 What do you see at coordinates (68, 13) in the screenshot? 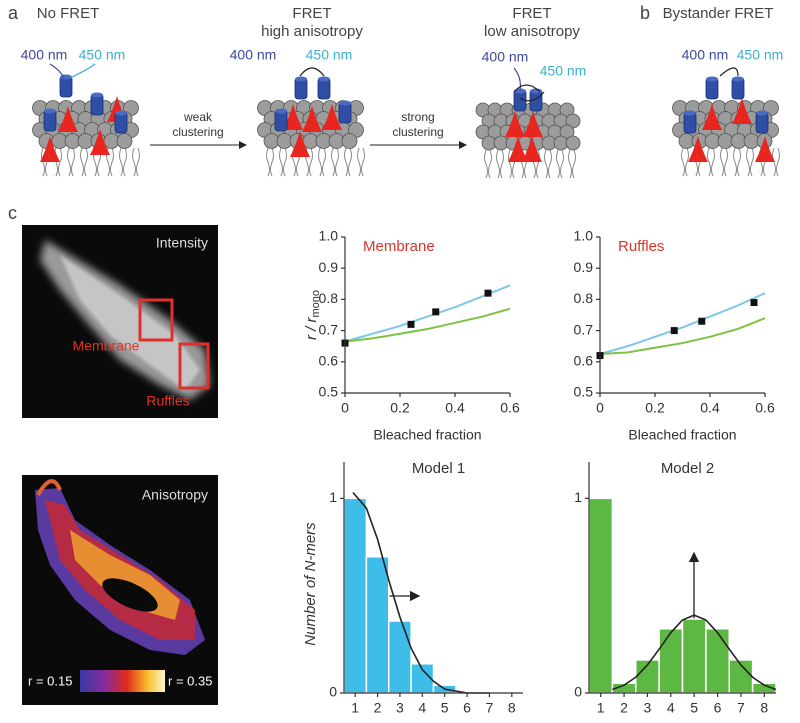
I see `state-title: No FRET` at bounding box center [68, 13].